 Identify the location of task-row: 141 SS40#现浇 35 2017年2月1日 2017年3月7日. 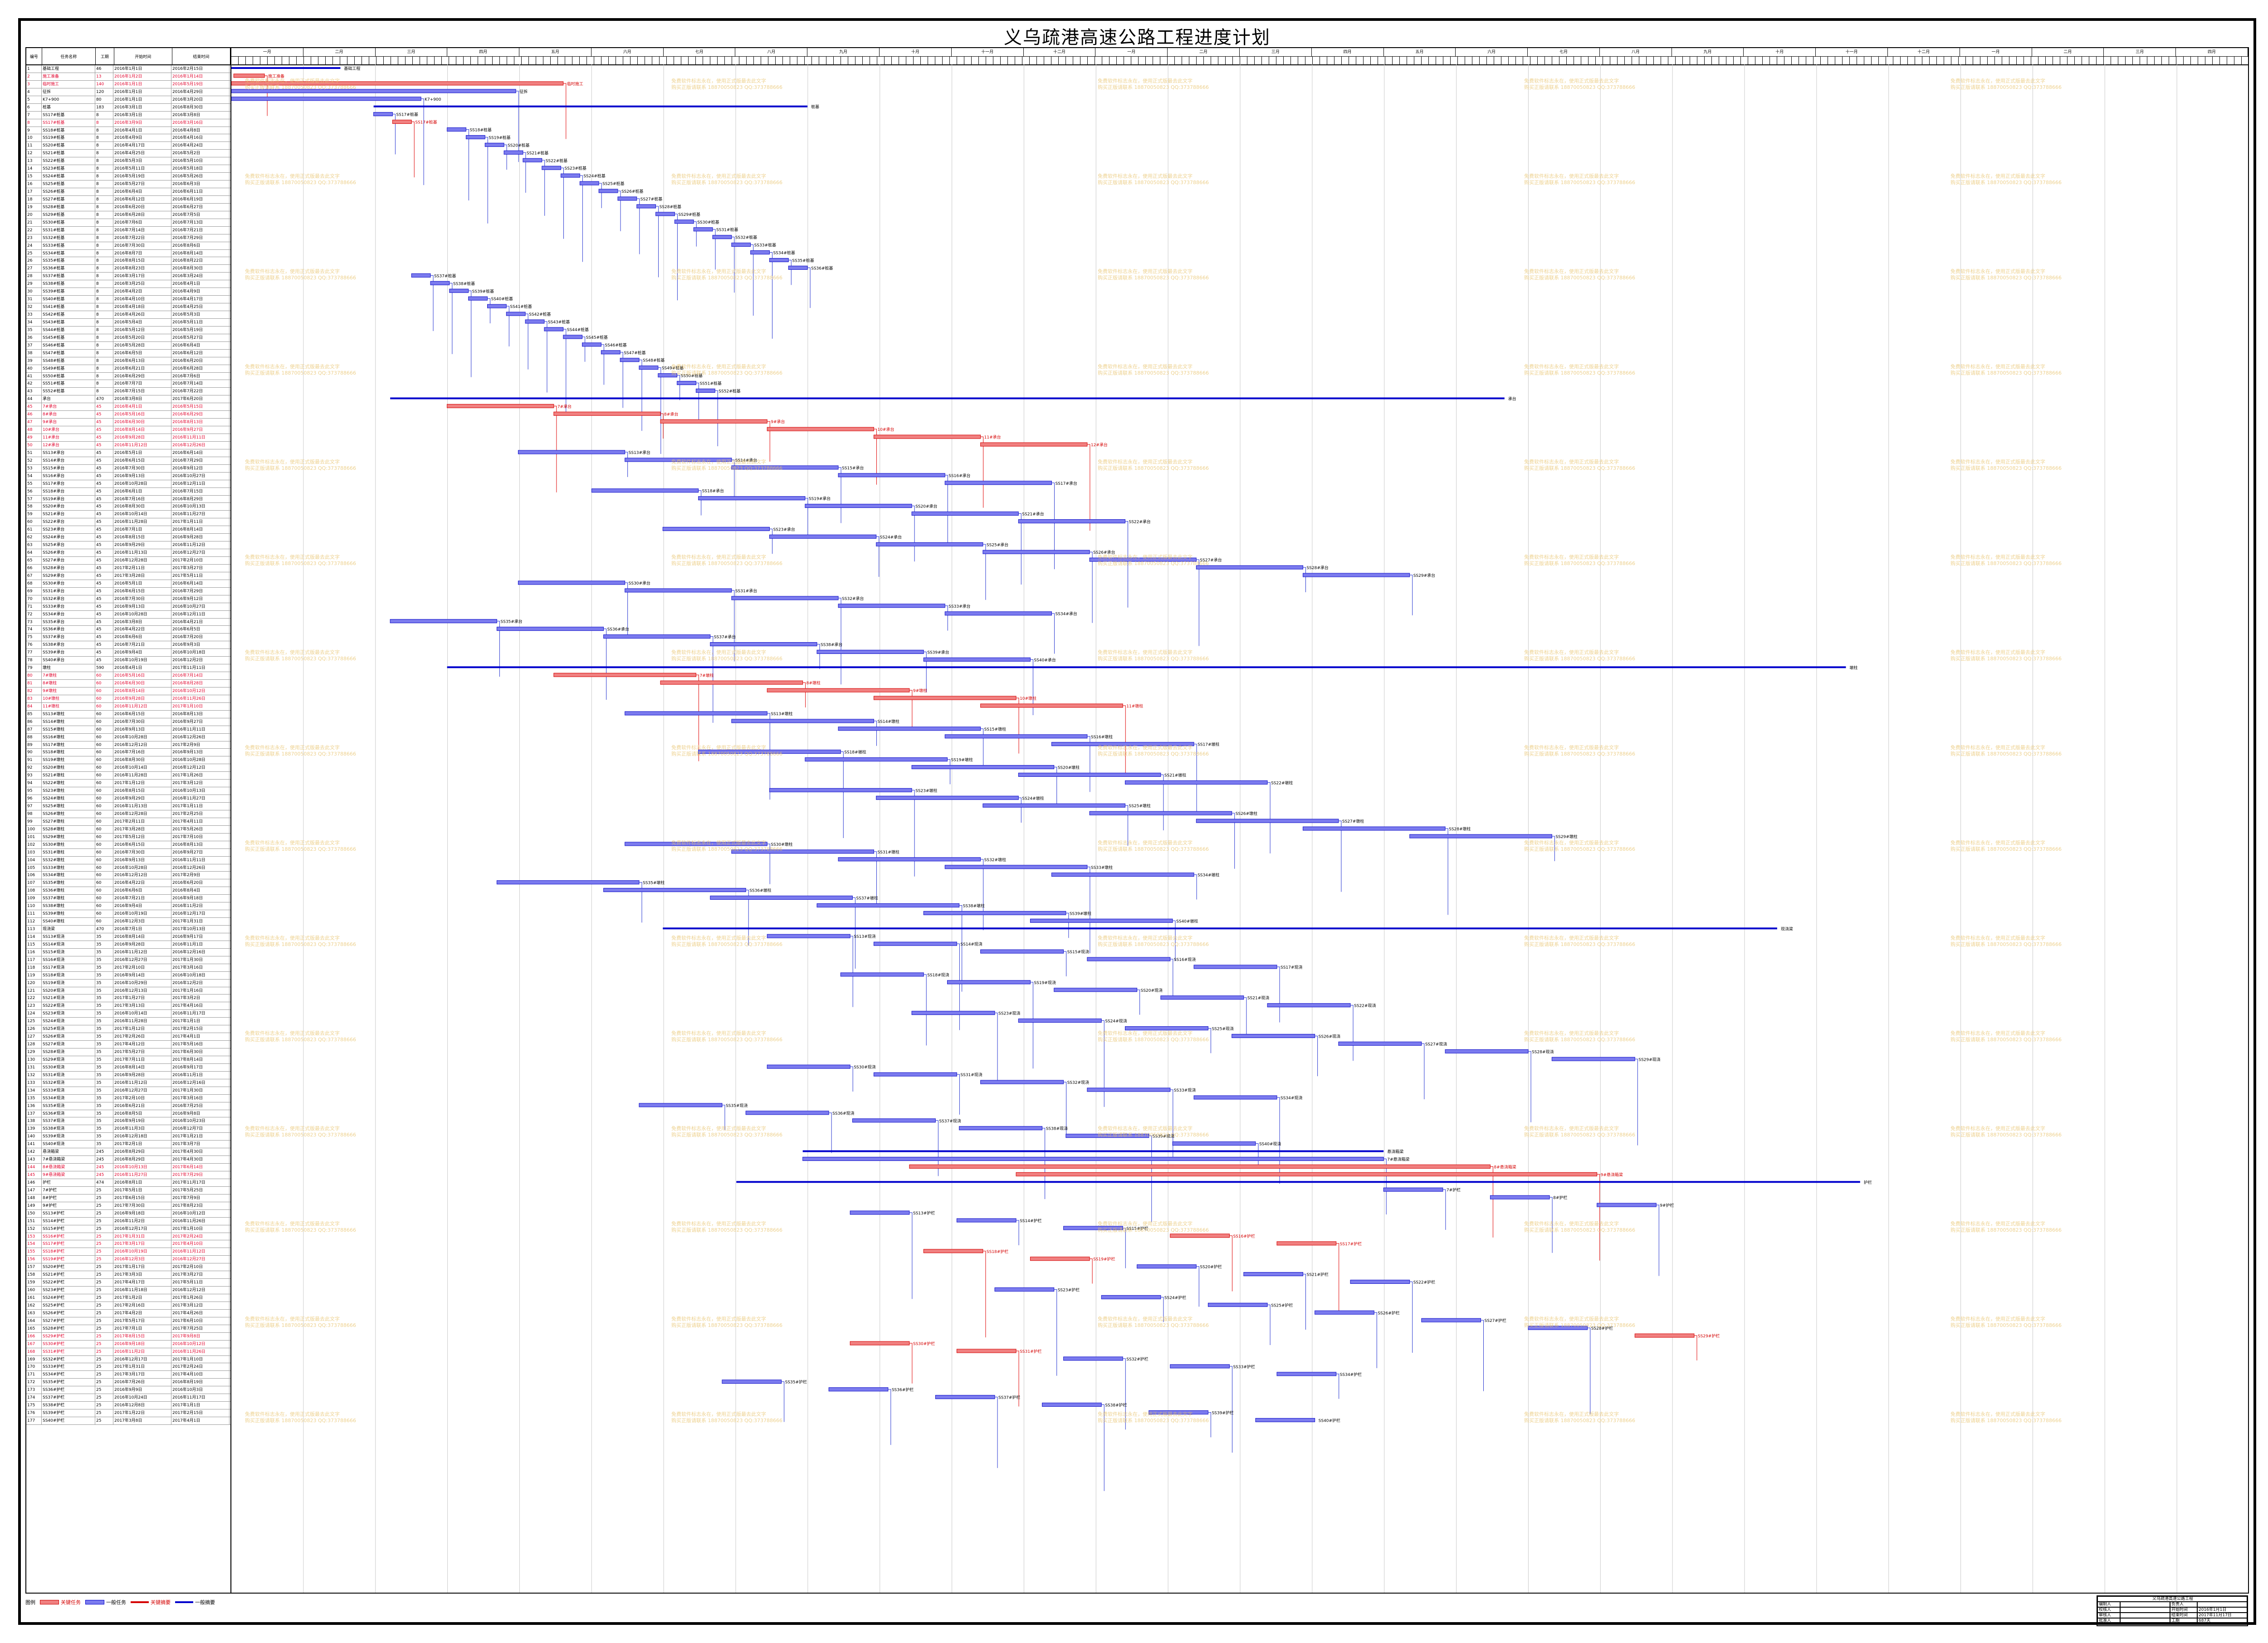
(128, 1145).